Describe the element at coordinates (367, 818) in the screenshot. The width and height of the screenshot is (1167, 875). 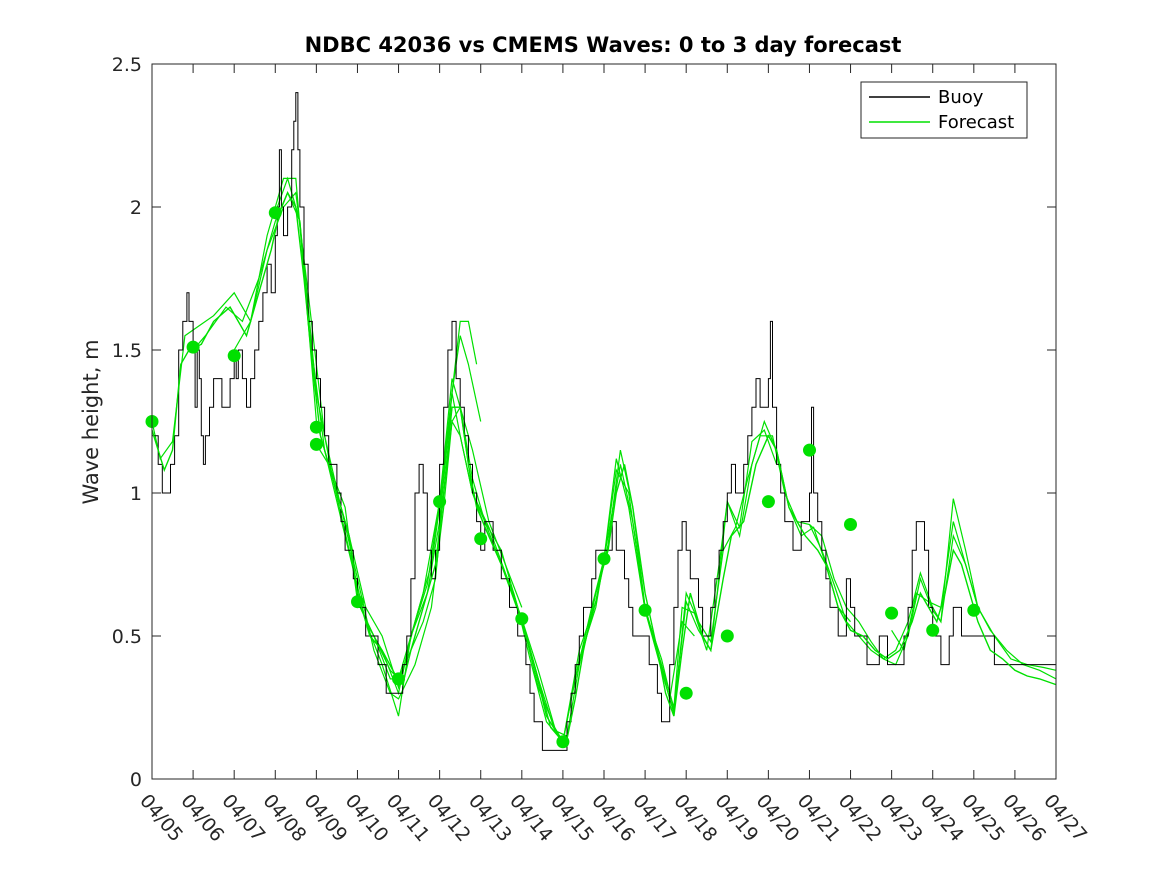
I see `x-tick-label: 04/10` at that location.